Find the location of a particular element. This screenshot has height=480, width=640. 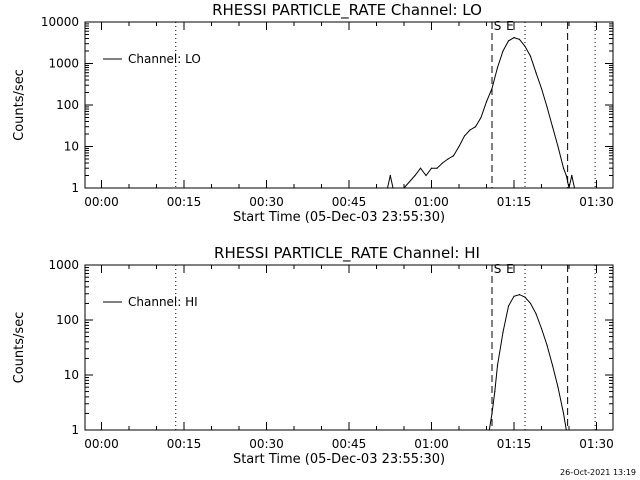

chart-title: RHESSI PARTICLE_RATE Channel: LO is located at coordinates (347, 10).